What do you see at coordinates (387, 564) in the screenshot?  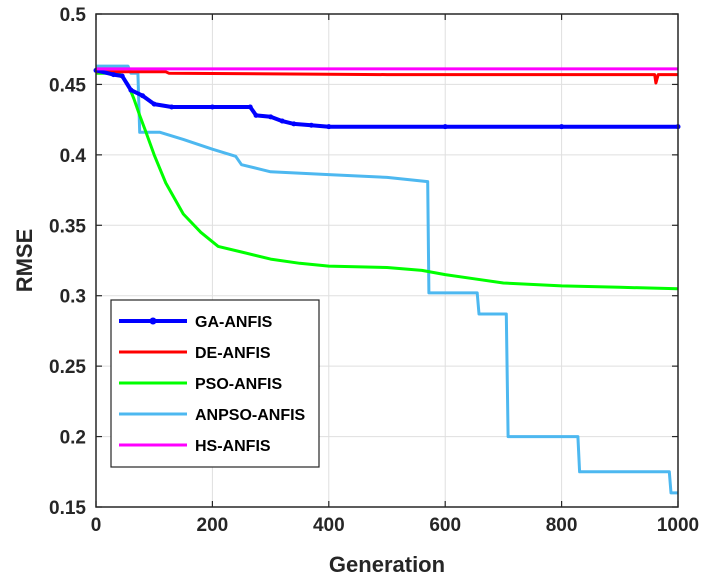 I see `x-axis-title: Generation` at bounding box center [387, 564].